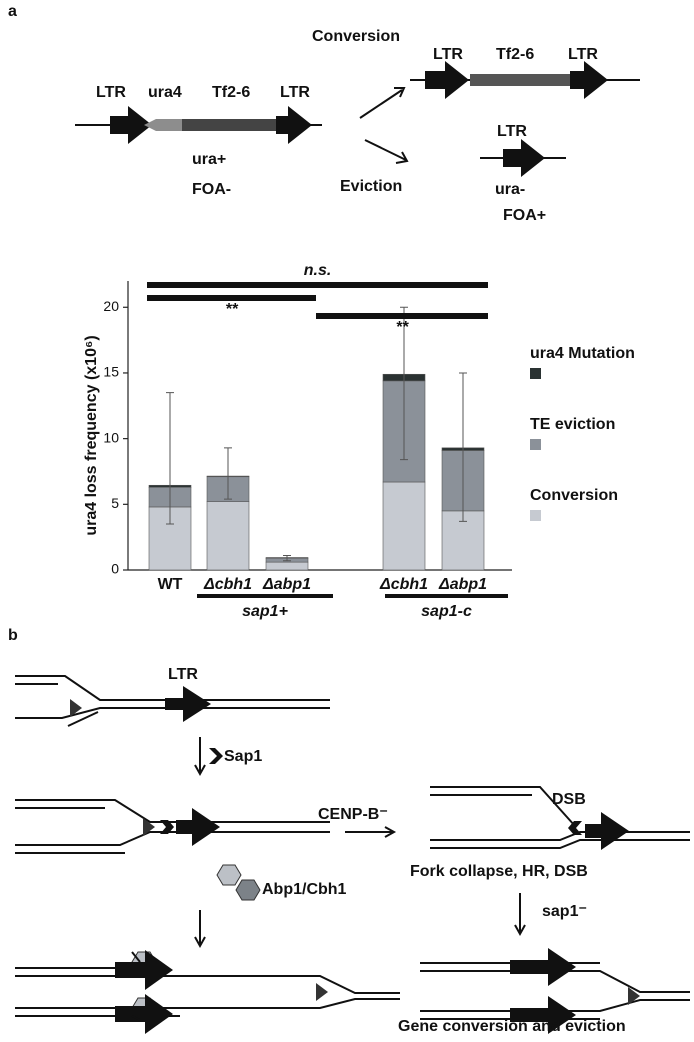 The width and height of the screenshot is (694, 1042). What do you see at coordinates (209, 159) in the screenshot?
I see `label: ura+` at bounding box center [209, 159].